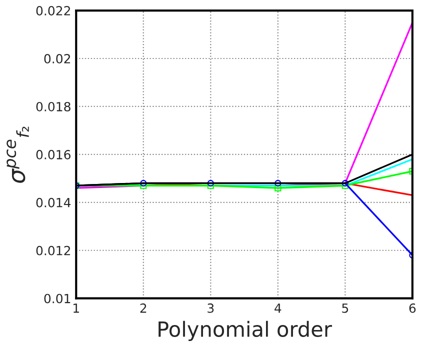  What do you see at coordinates (76, 308) in the screenshot?
I see `x-tick-label: 1` at bounding box center [76, 308].